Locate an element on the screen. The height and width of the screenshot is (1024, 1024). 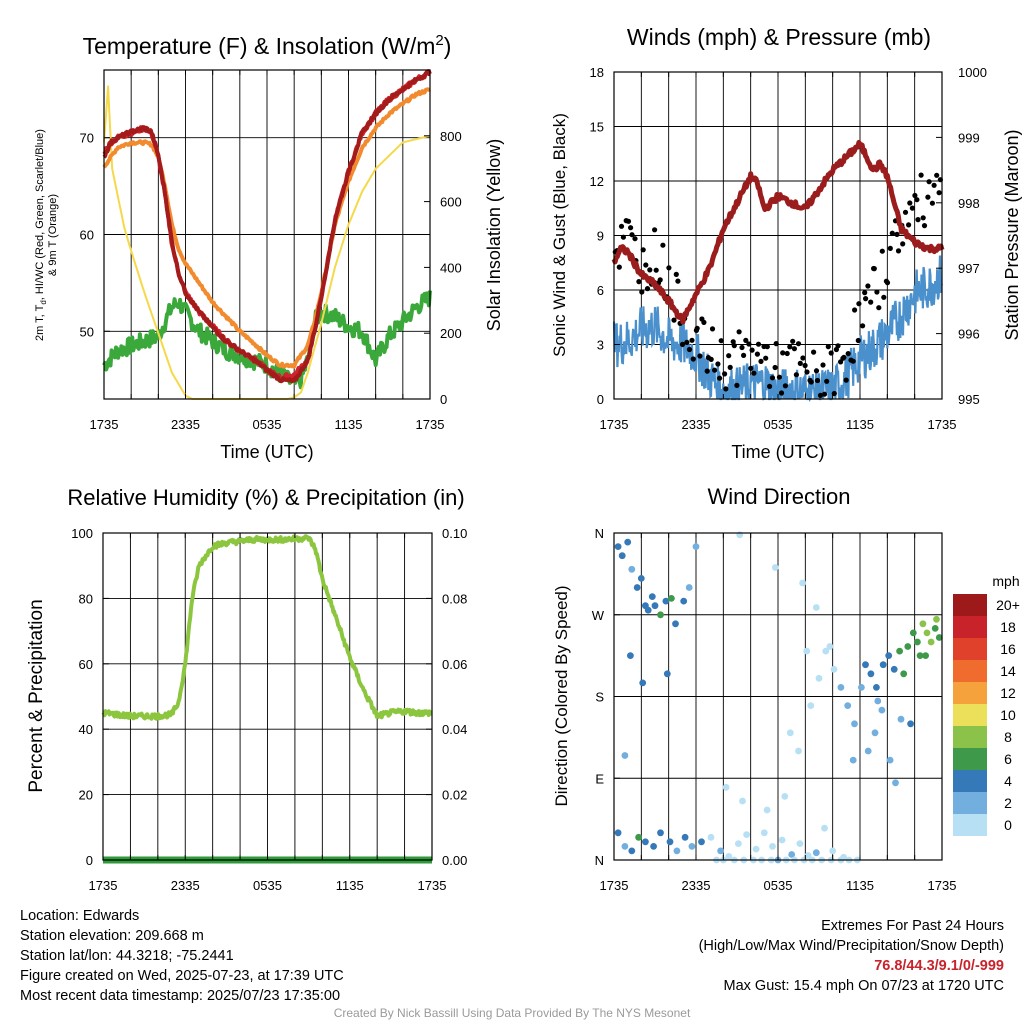
y2-tick-label: 0.06 is located at coordinates (454, 664).